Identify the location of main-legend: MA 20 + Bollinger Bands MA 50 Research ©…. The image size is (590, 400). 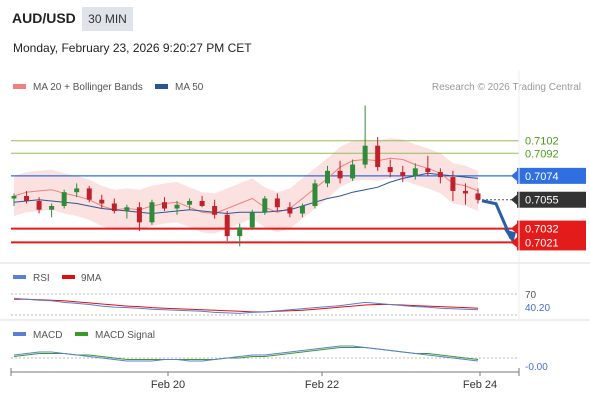
(297, 87).